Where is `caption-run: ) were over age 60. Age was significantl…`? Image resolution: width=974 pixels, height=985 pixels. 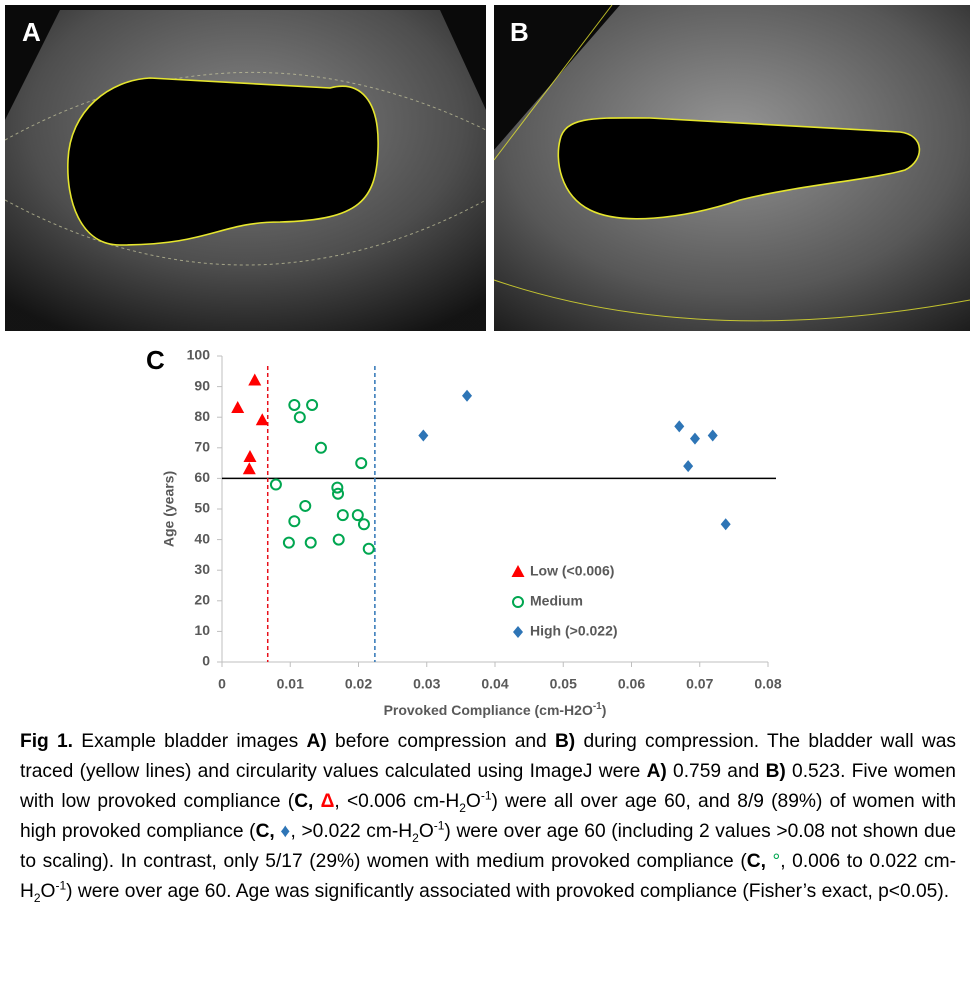 caption-run: ) were over age 60. Age was significantl… is located at coordinates (508, 891).